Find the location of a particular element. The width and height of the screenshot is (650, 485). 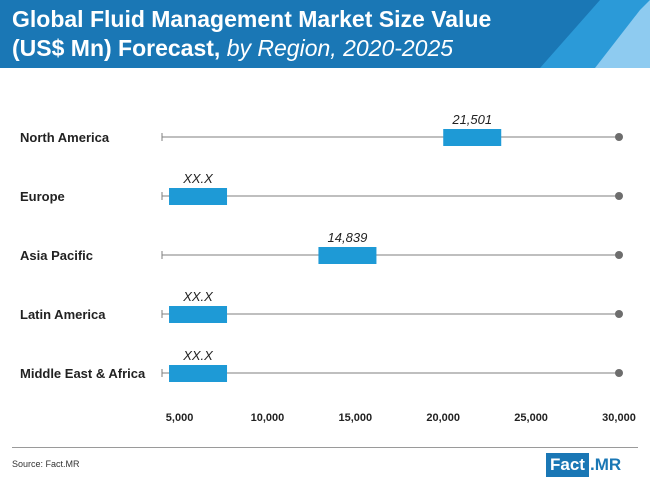

range-bar-asia-pacific is located at coordinates (347, 255).